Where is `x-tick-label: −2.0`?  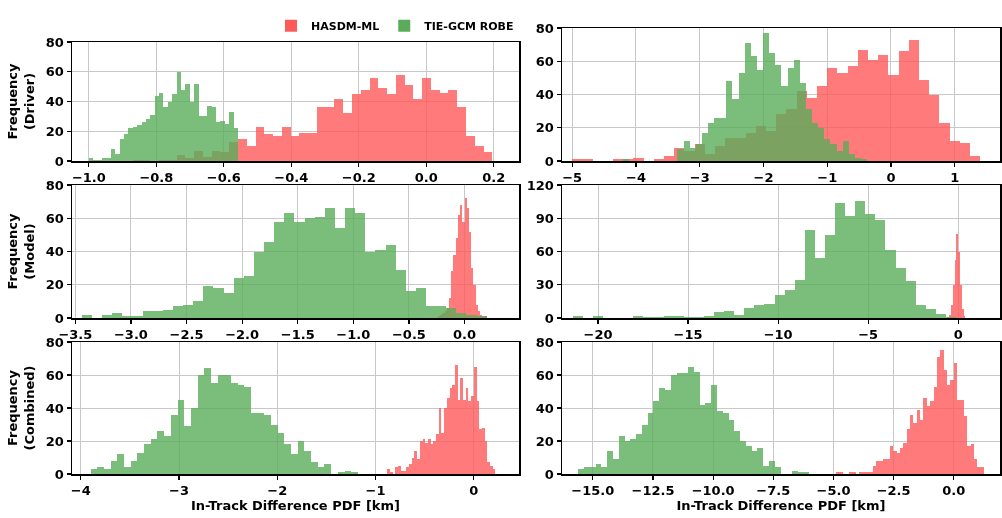
x-tick-label: −2.0 is located at coordinates (242, 335).